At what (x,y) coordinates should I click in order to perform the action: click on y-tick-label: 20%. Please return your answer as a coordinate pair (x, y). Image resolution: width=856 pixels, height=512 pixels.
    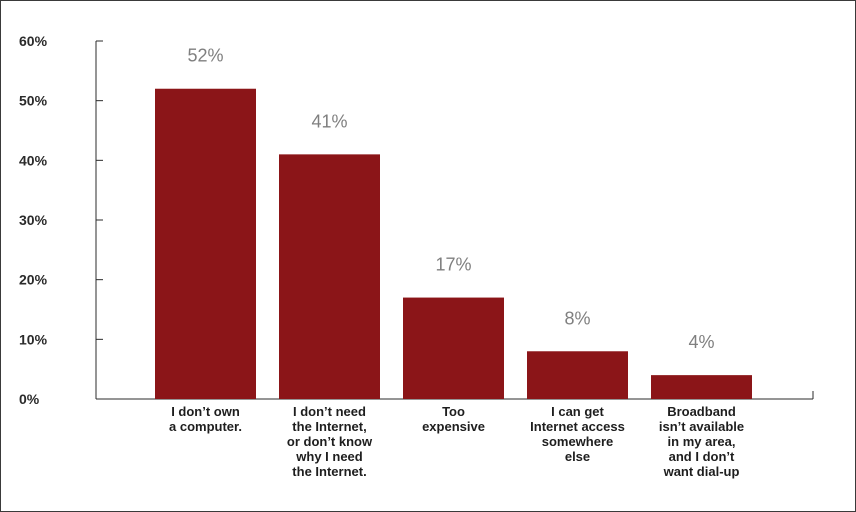
    Looking at the image, I should click on (33, 280).